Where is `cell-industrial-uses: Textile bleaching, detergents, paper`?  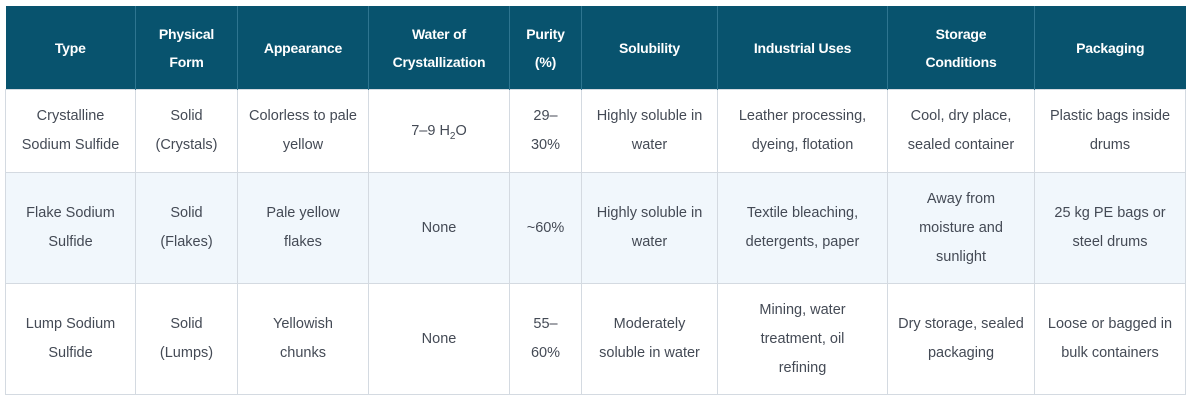
cell-industrial-uses: Textile bleaching, detergents, paper is located at coordinates (802, 228).